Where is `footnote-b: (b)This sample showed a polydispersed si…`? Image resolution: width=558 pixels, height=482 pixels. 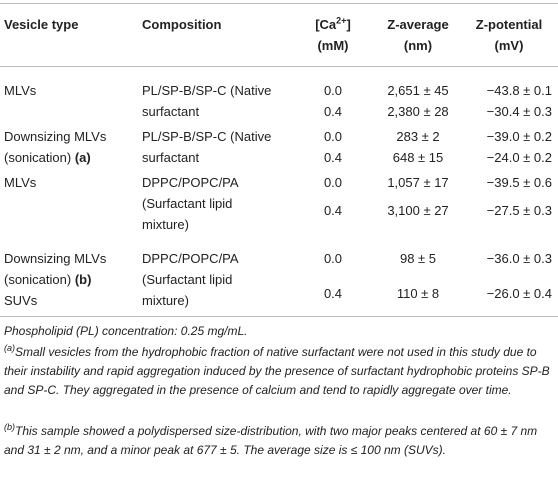 footnote-b: (b)This sample showed a polydispersed si… is located at coordinates (279, 441).